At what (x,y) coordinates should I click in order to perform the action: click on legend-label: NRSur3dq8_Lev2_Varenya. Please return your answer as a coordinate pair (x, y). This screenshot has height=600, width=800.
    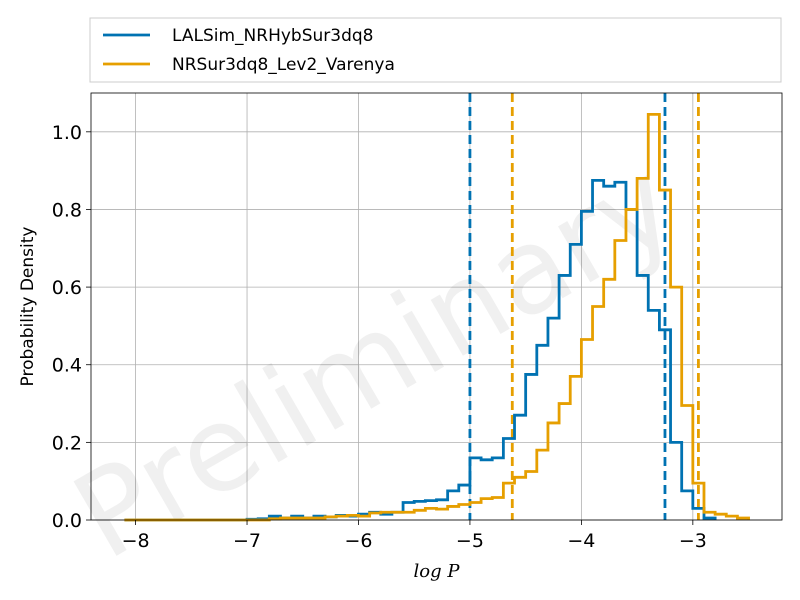
    Looking at the image, I should click on (283, 65).